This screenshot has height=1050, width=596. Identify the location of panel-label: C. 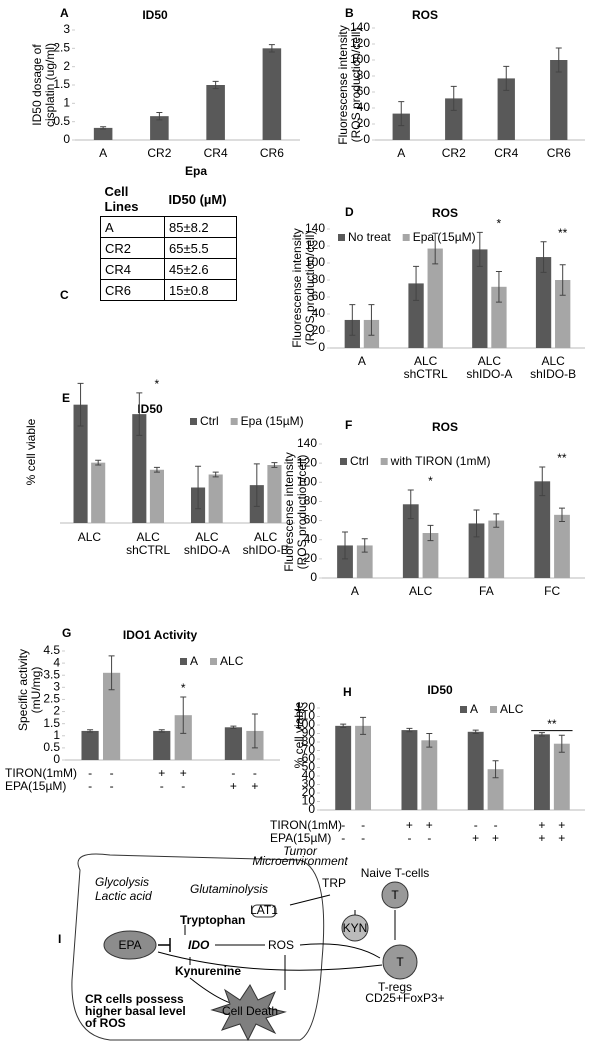
(64, 295).